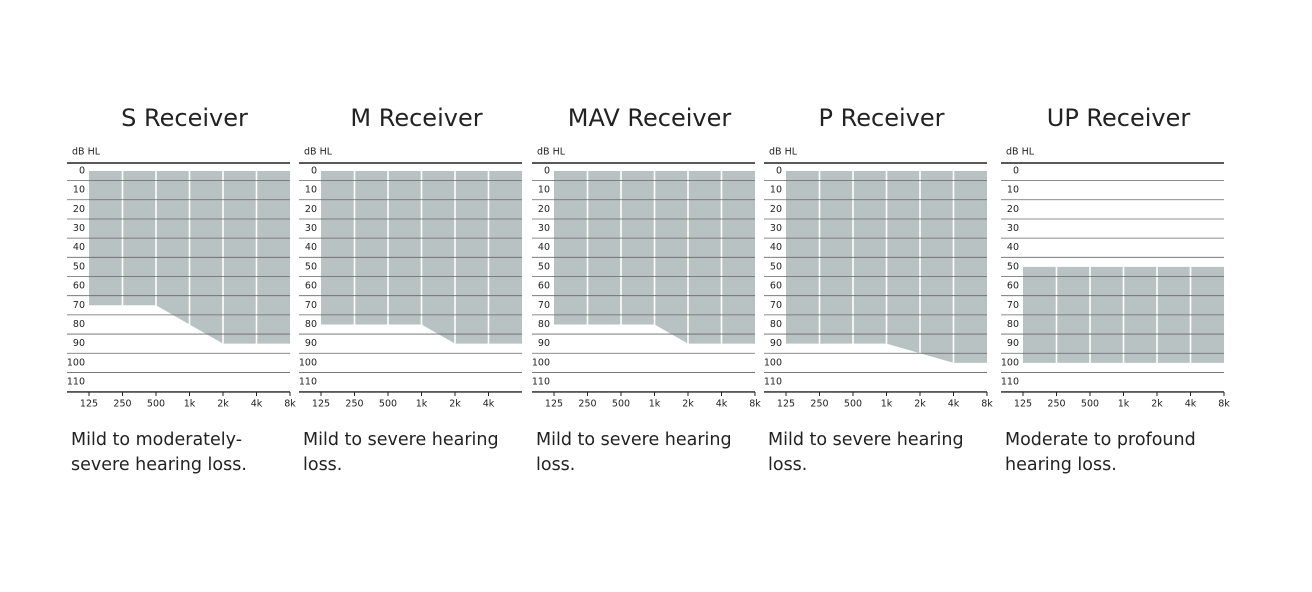 Image resolution: width=1312 pixels, height=592 pixels. I want to click on caption: Moderate to profound hearing loss., so click(1100, 452).